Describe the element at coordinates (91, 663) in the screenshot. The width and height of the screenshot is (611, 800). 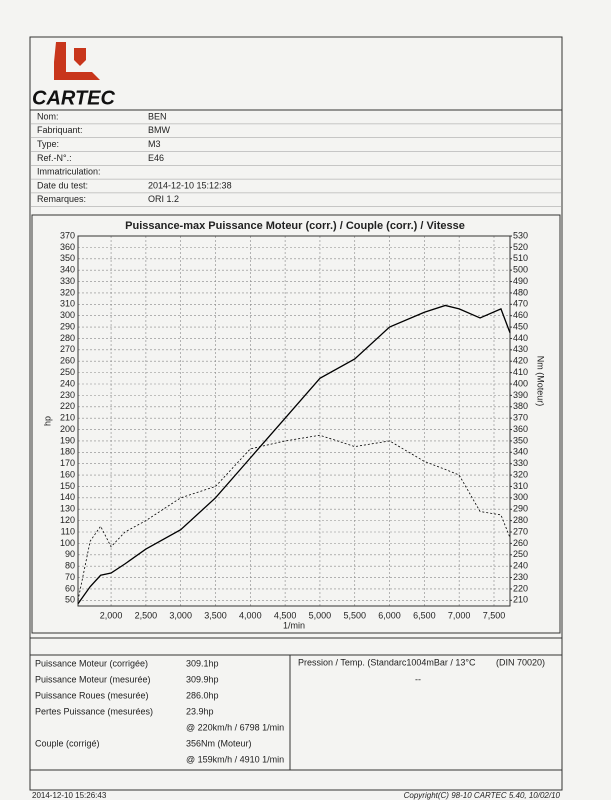
I see `result-label: Puissance Moteur (corrigée)` at that location.